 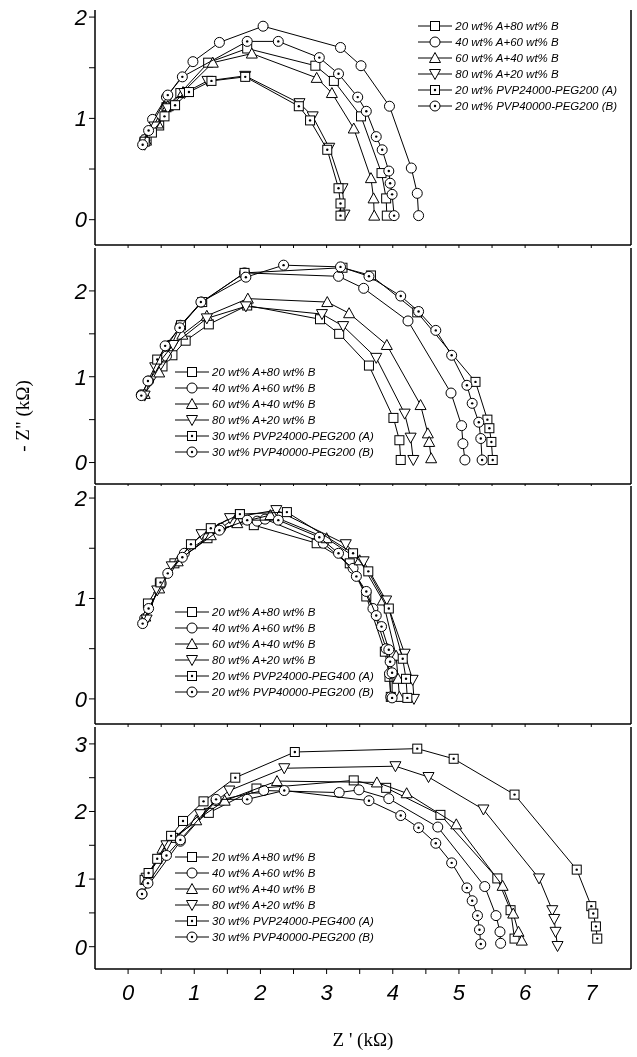 What do you see at coordinates (293, 676) in the screenshot?
I see `legend-label: 20 wt% PVP24000-PEG400 (A)` at bounding box center [293, 676].